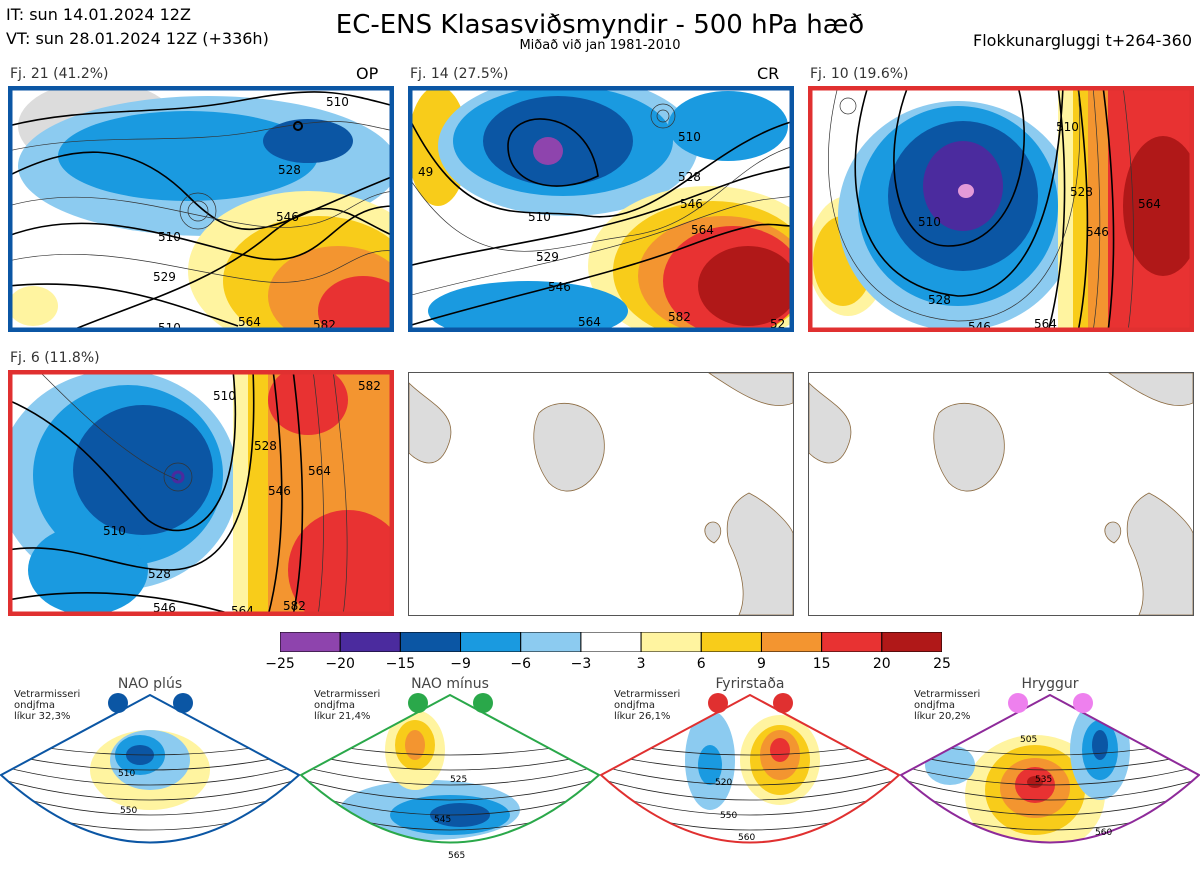 The height and width of the screenshot is (874, 1200). What do you see at coordinates (137, 38) in the screenshot?
I see `valid-time: VT: sun 28.01.2024 12Z (+336h)` at bounding box center [137, 38].